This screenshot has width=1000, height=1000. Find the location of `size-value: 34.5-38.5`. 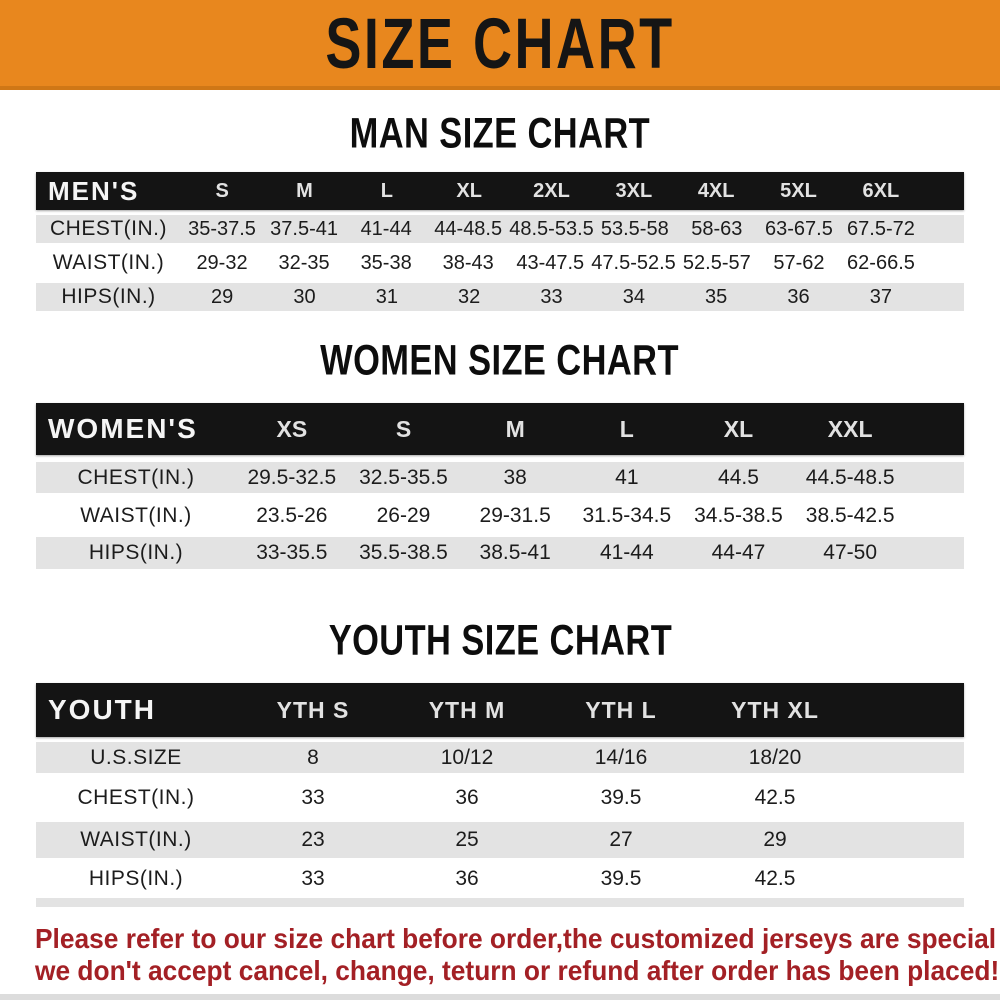

size-value: 34.5-38.5 is located at coordinates (738, 515).